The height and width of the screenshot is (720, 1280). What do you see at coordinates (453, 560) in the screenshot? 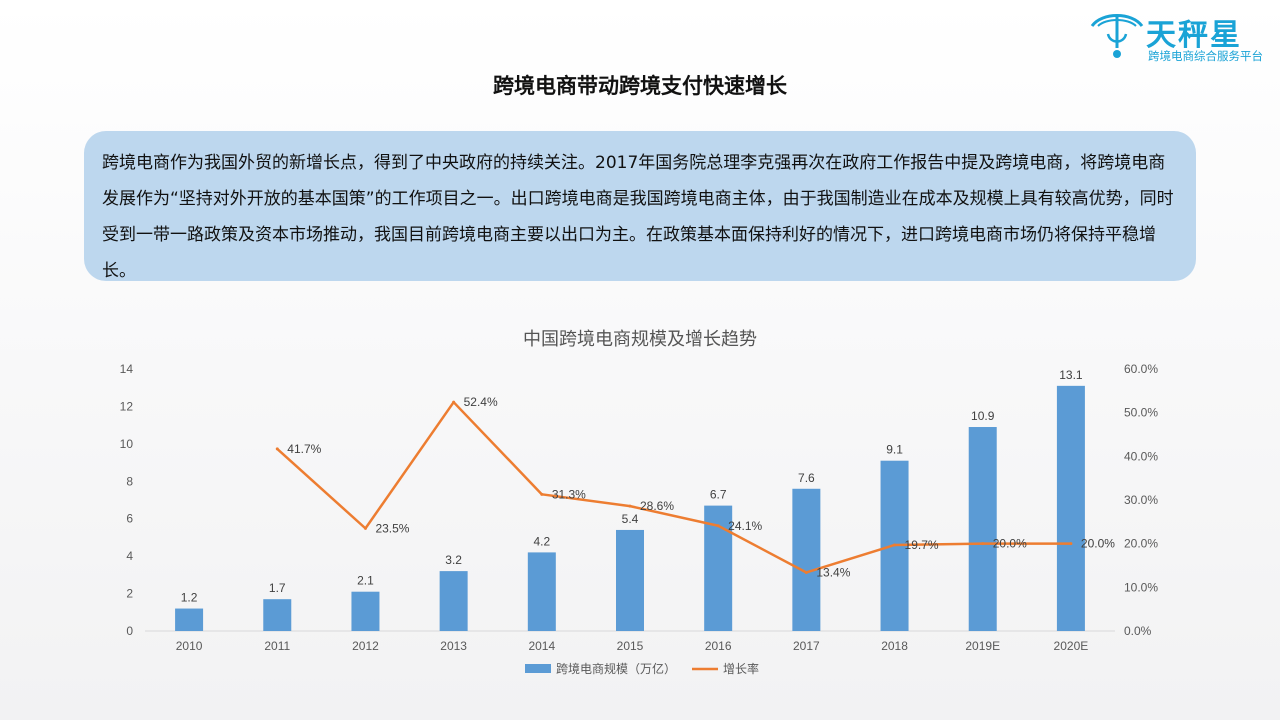
I see `bar-data-label: 3.2` at bounding box center [453, 560].